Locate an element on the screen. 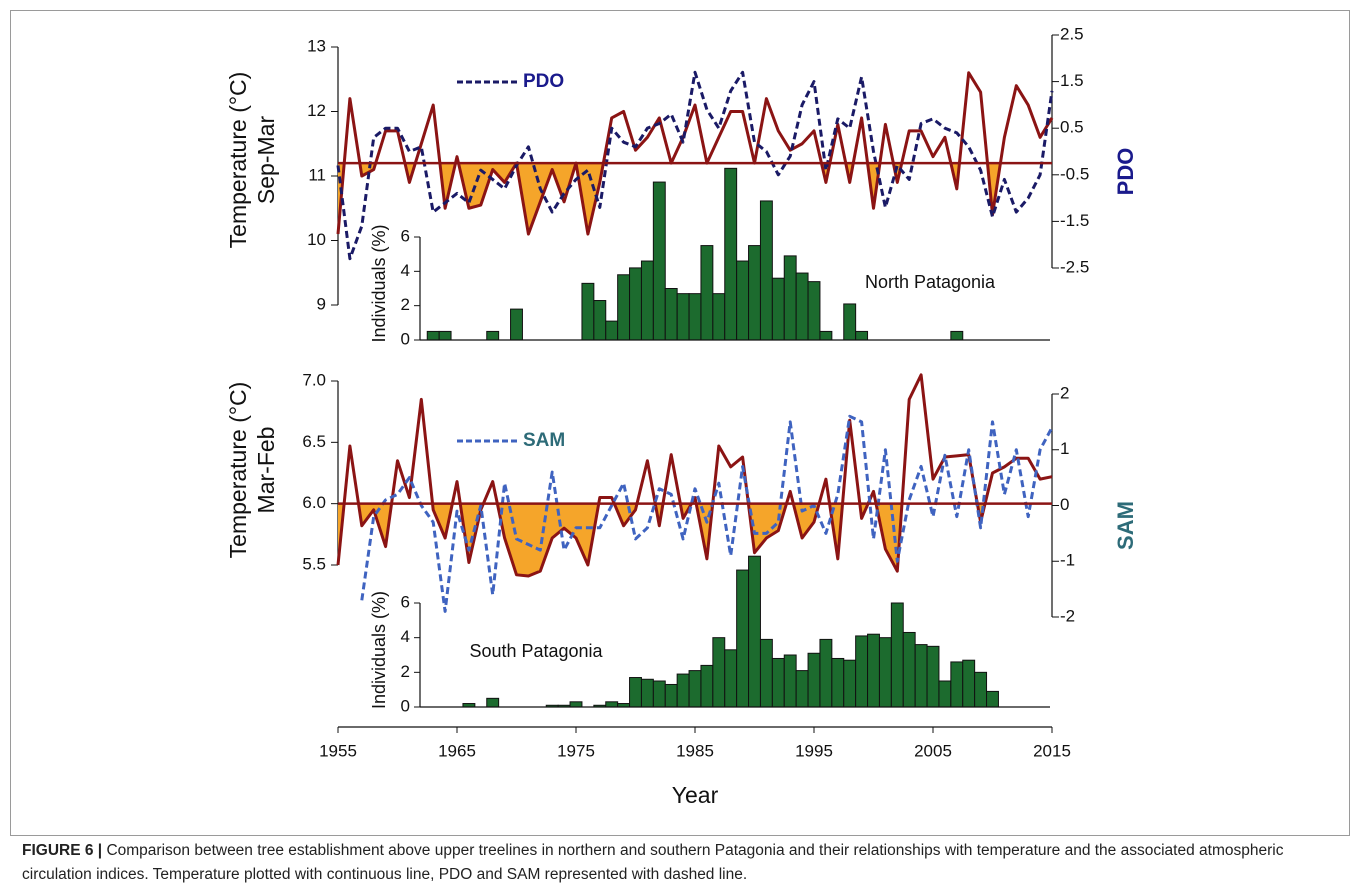  x-tick-label: 2015 is located at coordinates (1052, 750).